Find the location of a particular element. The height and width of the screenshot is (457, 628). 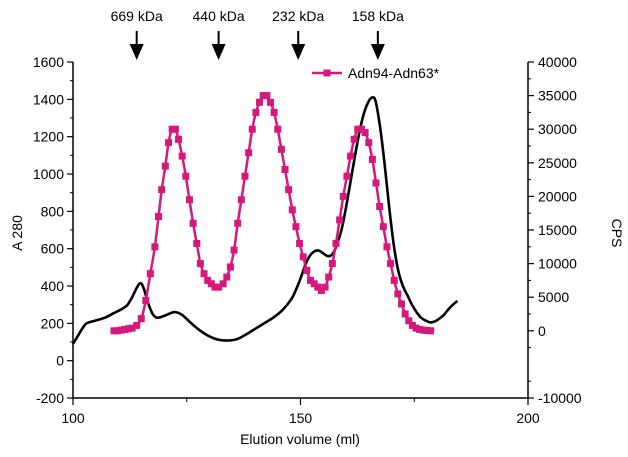

y-tick-label-left: 1000 is located at coordinates (48, 174).